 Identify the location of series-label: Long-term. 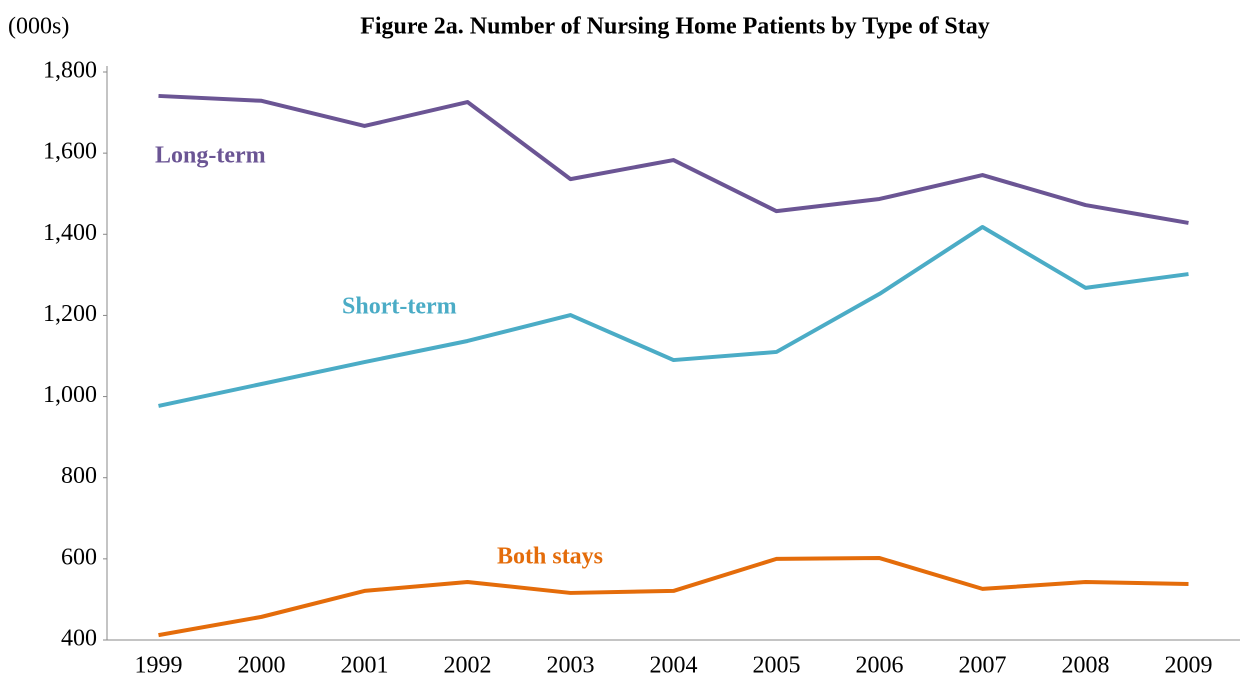
(210, 156).